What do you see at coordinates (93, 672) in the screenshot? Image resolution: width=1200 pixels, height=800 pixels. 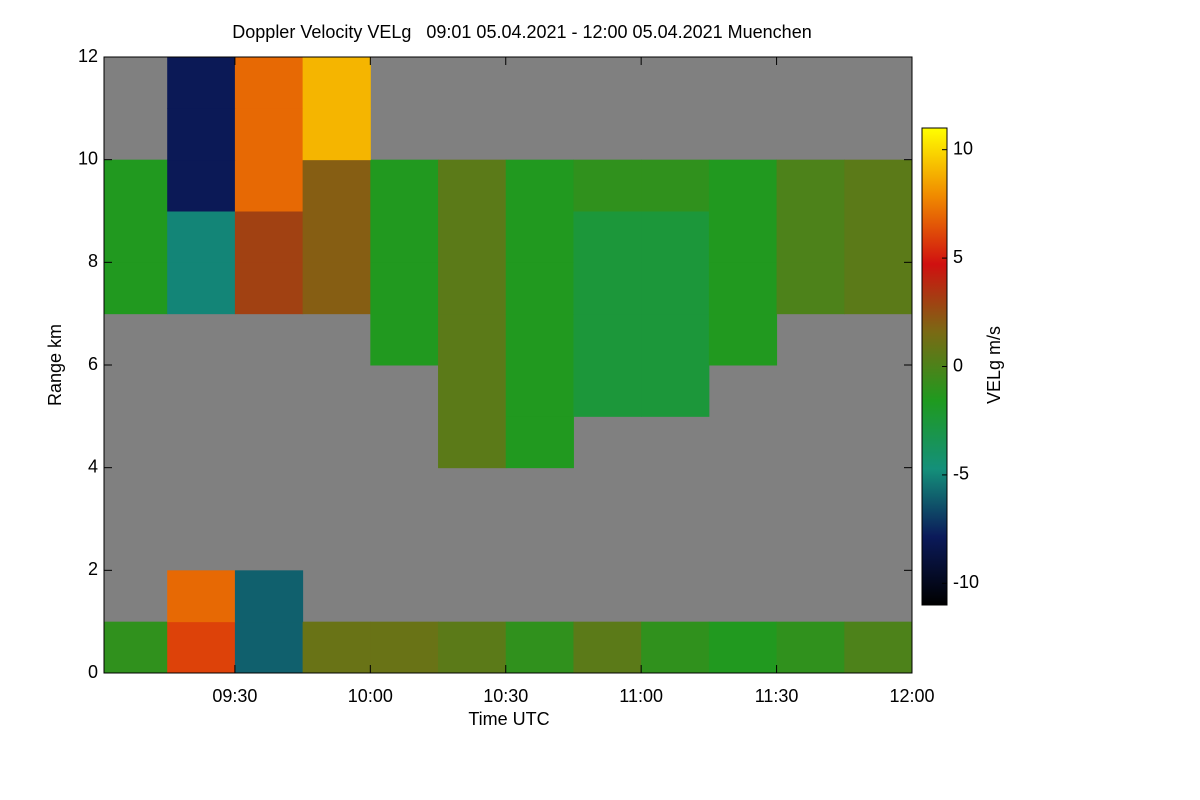 I see `y-tick-label: 0` at bounding box center [93, 672].